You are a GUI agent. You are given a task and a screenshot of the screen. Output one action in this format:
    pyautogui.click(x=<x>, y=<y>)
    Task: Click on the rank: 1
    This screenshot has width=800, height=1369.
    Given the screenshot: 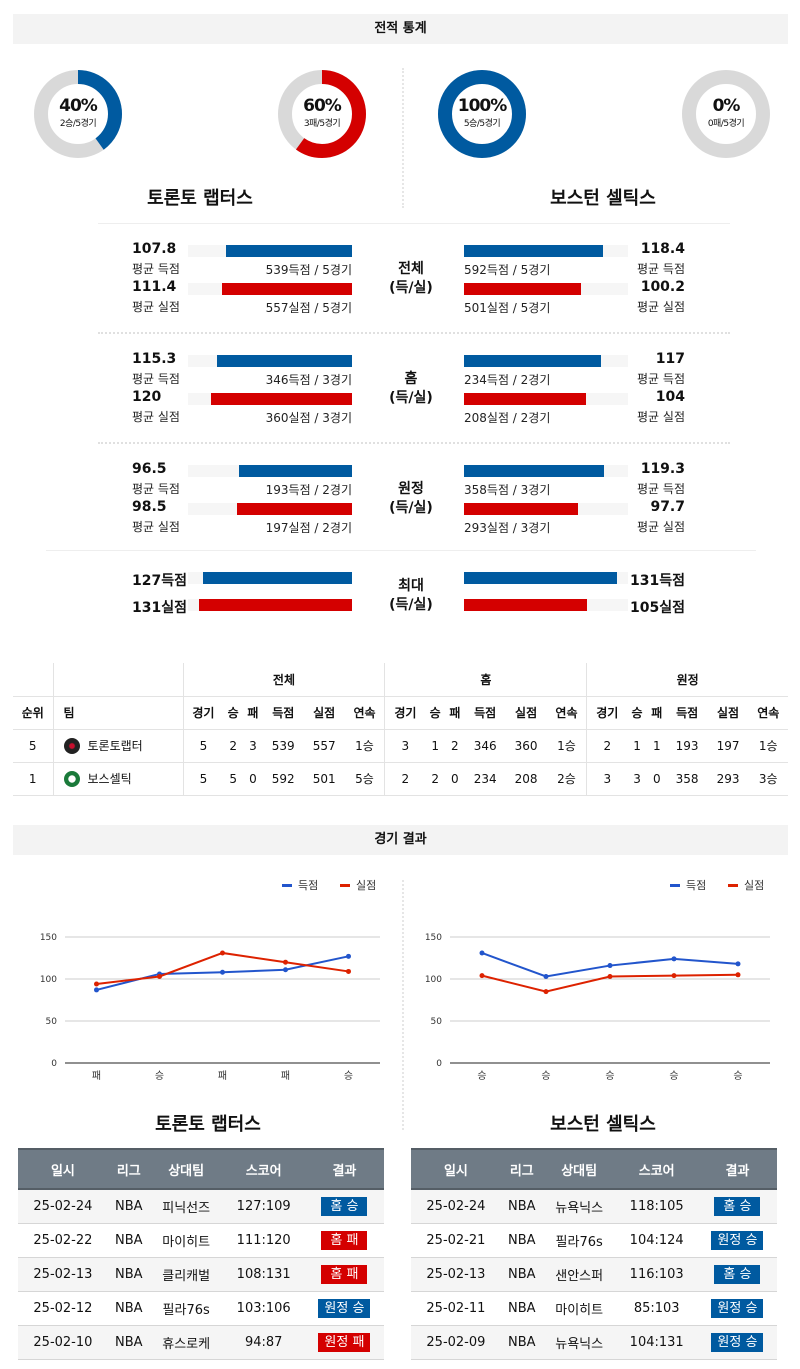 What is the action you would take?
    pyautogui.click(x=33, y=779)
    